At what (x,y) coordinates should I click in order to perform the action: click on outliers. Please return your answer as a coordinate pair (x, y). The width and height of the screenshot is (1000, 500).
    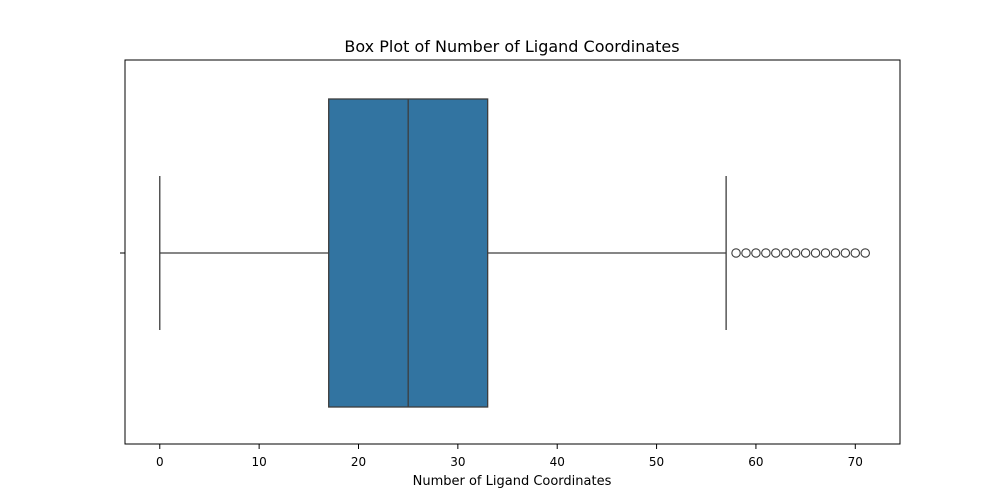
    Looking at the image, I should click on (800, 253).